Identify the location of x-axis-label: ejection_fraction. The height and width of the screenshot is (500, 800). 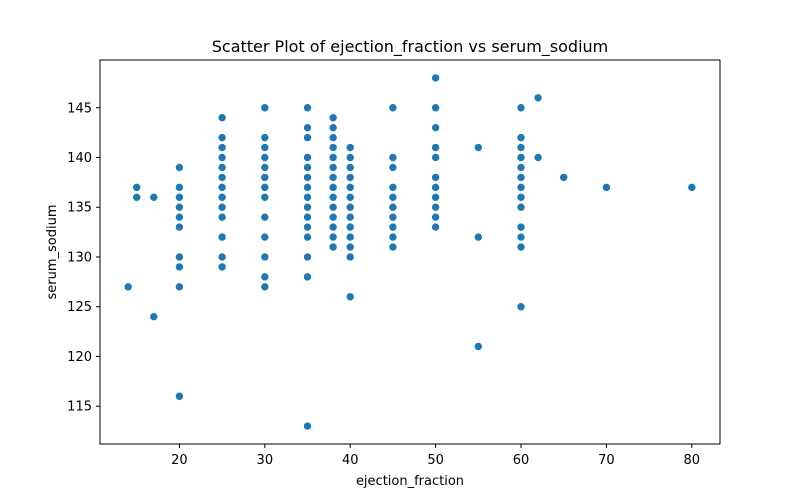
(410, 481).